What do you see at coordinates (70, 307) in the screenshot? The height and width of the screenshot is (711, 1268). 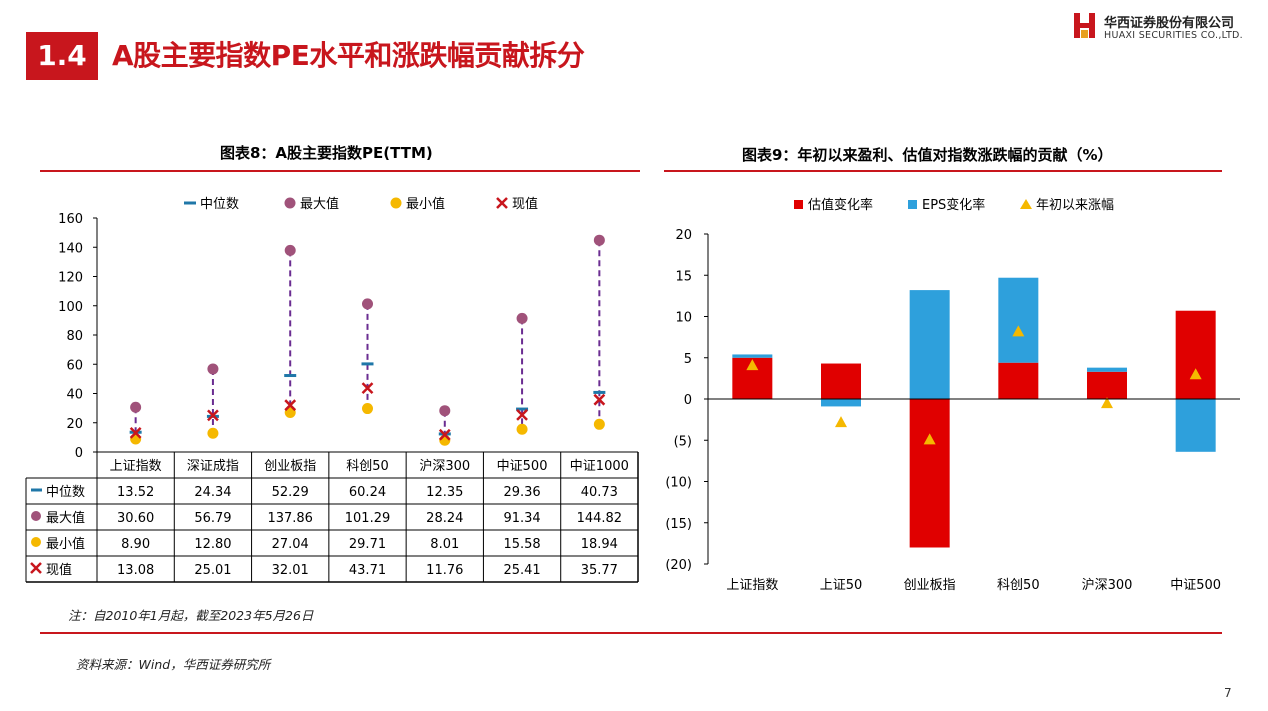 I see `chart8-y-tick-label: 100` at bounding box center [70, 307].